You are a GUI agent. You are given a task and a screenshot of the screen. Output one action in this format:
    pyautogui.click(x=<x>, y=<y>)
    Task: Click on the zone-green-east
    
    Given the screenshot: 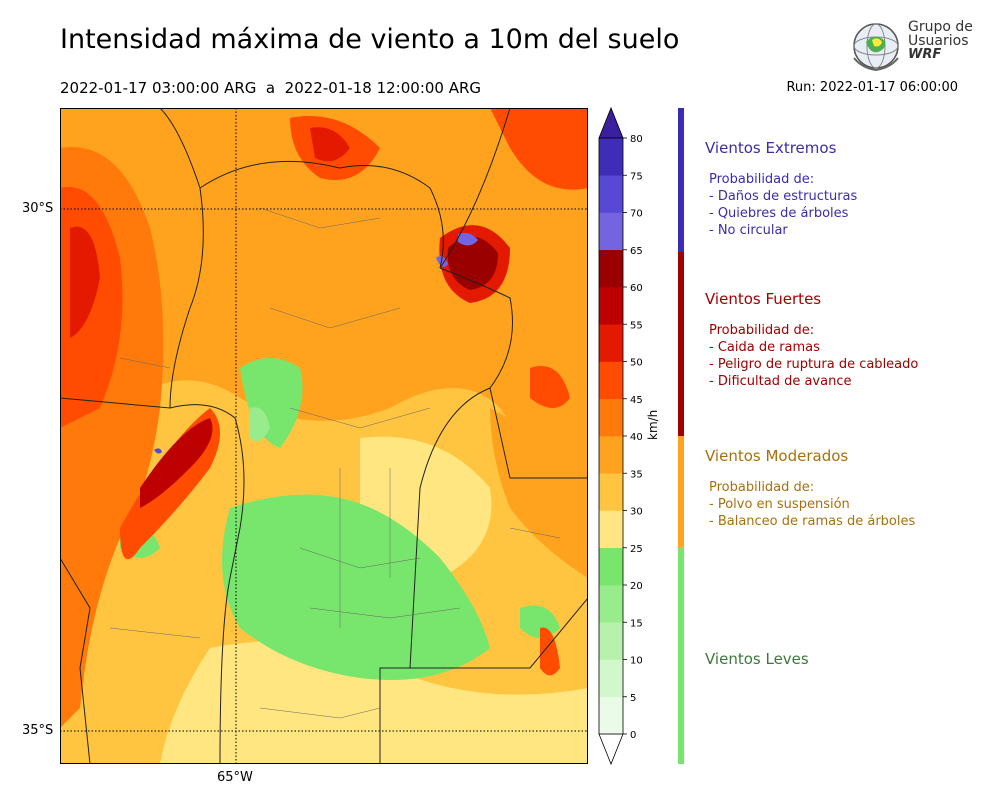 What is the action you would take?
    pyautogui.click(x=540, y=621)
    